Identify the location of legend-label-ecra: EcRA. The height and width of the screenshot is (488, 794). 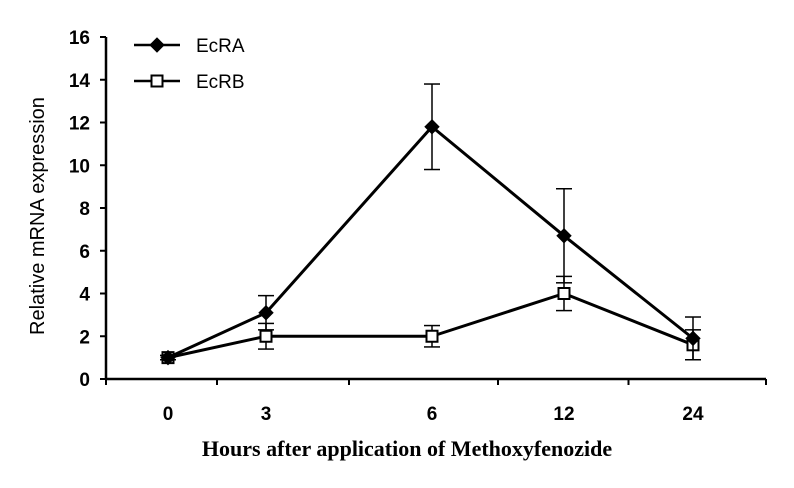
(220, 46).